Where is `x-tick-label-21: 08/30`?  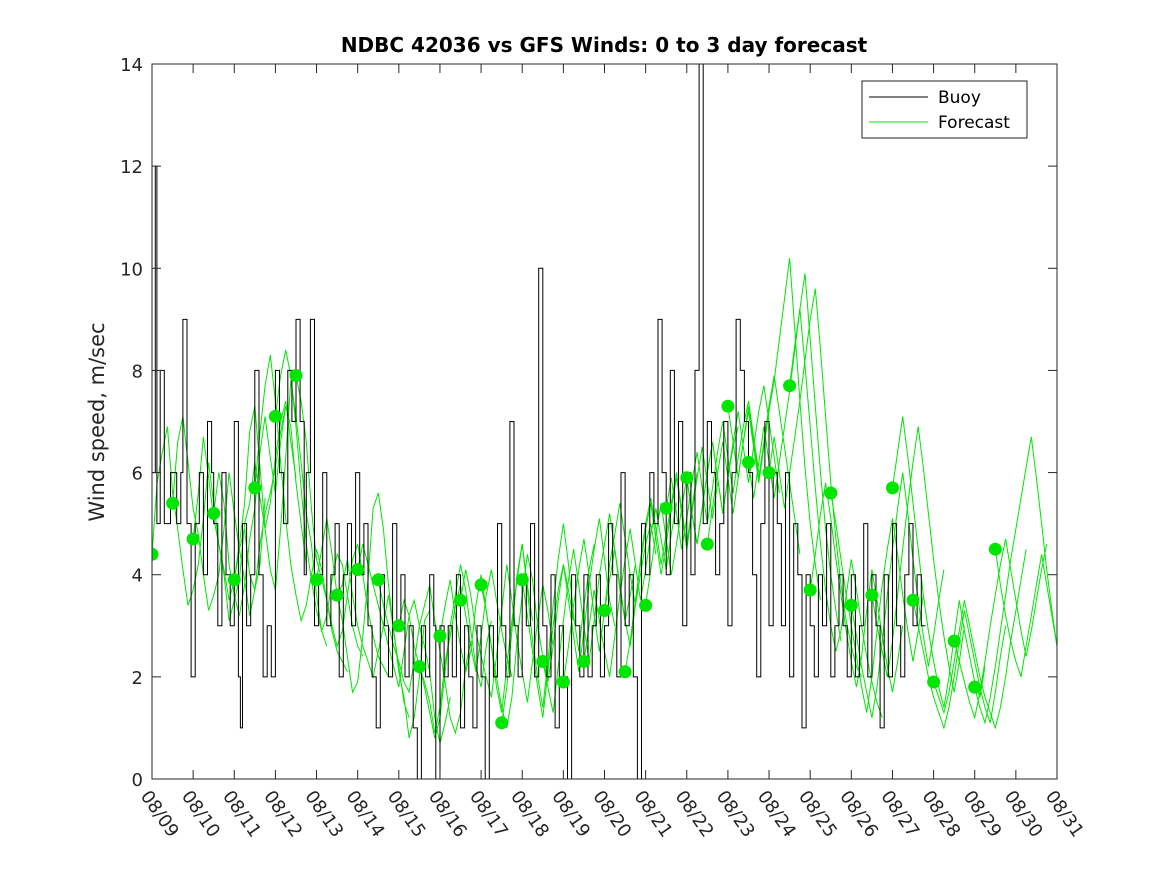 x-tick-label-21: 08/30 is located at coordinates (1023, 814).